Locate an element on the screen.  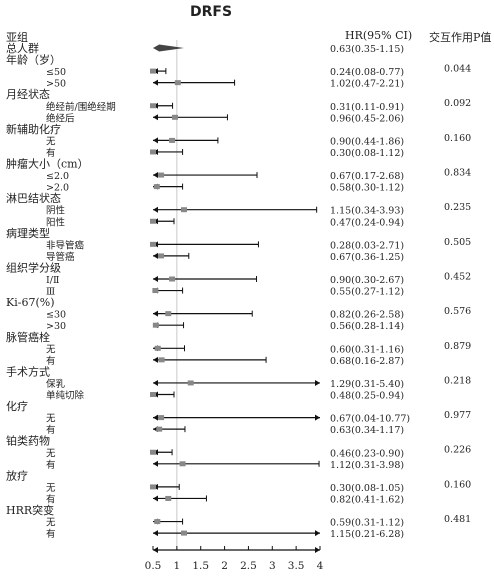
hr-ci-label: 0.82(0.26-2.58) is located at coordinates (367, 315).